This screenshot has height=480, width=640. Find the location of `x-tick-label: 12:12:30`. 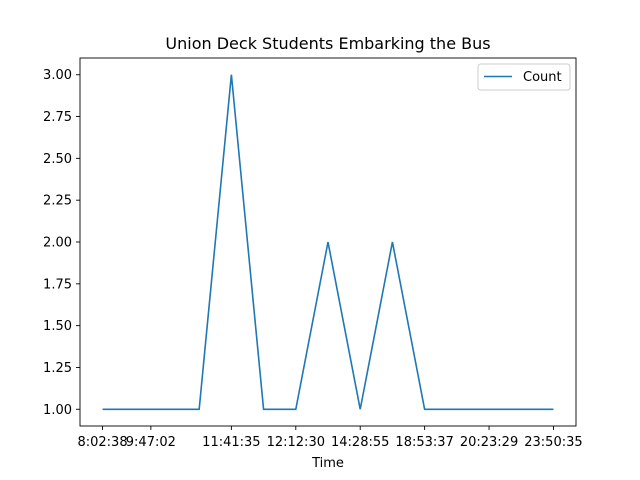

x-tick-label: 12:12:30 is located at coordinates (296, 442).